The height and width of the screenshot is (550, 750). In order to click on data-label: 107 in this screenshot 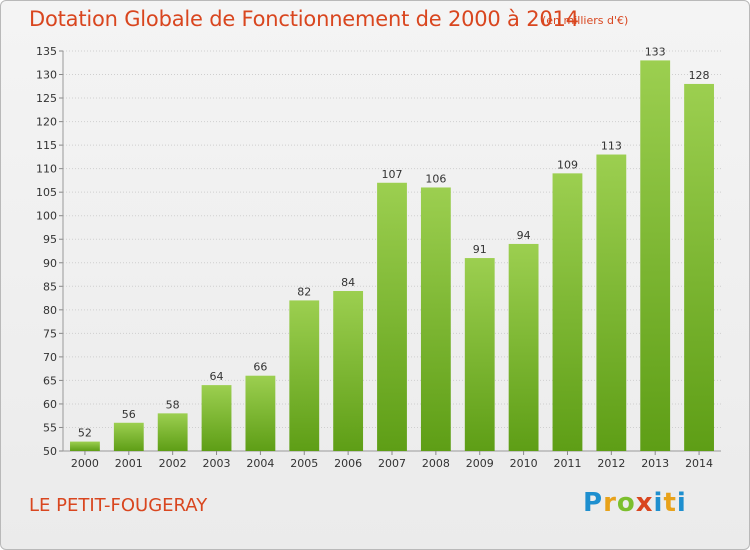, I will do `click(392, 174)`.